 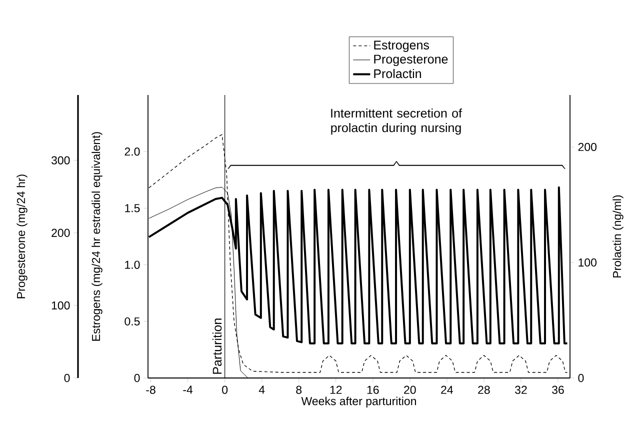 I want to click on legend-label: Estrogens, so click(x=402, y=46).